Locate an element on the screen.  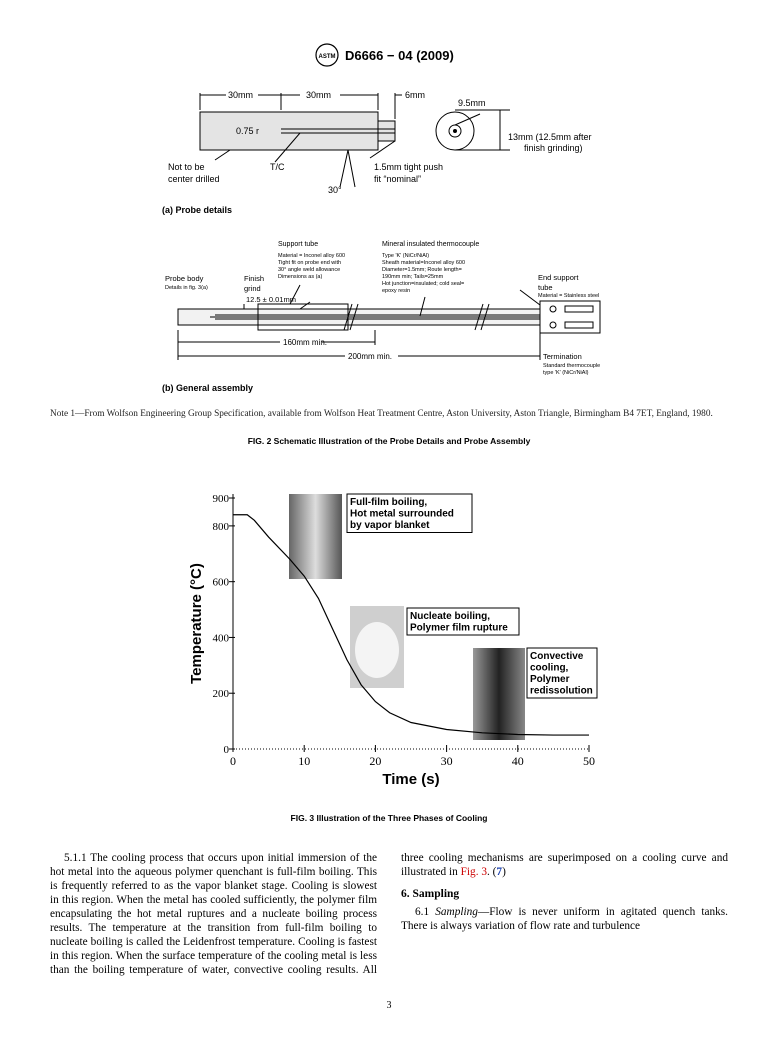
drawing-label: End support is located at coordinates (558, 277).